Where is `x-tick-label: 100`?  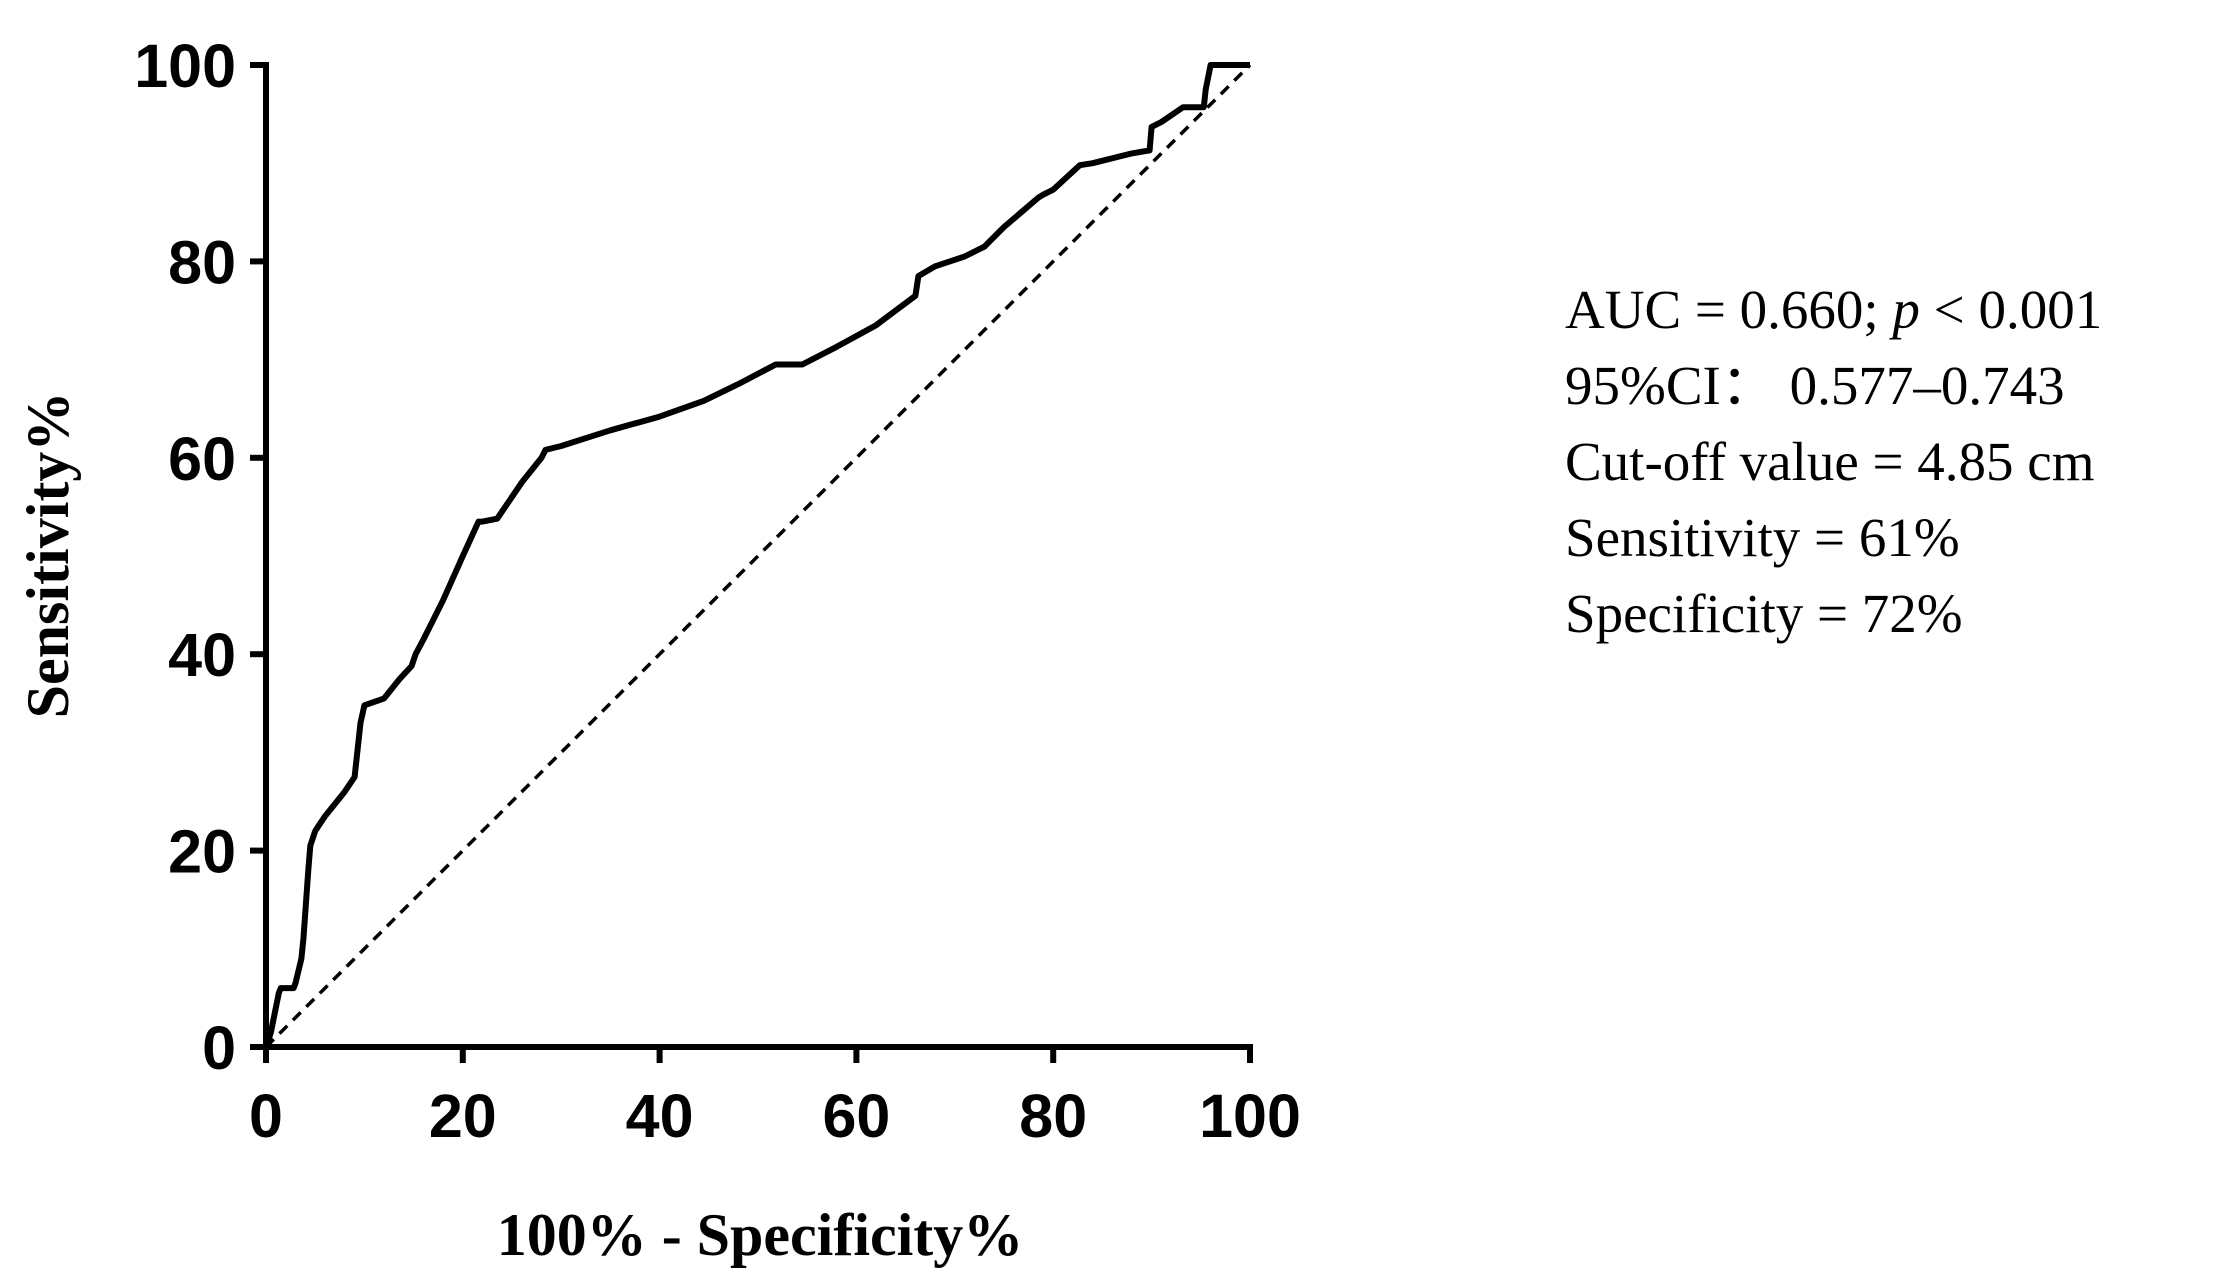
x-tick-label: 100 is located at coordinates (1250, 1116).